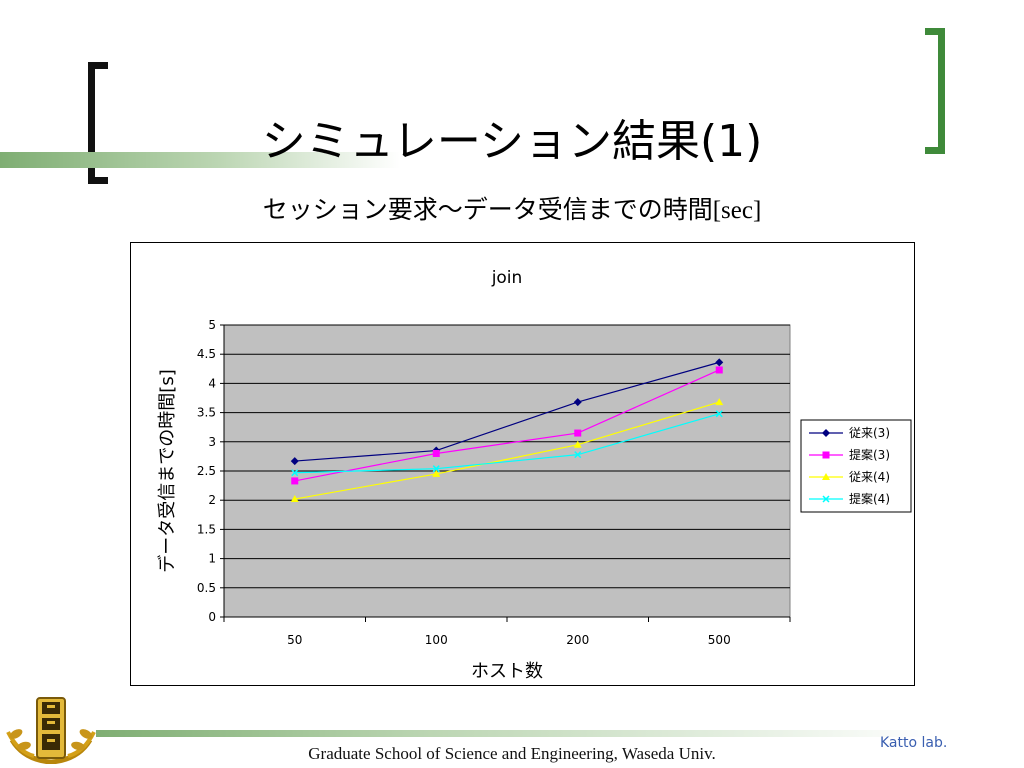 The width and height of the screenshot is (1024, 768). What do you see at coordinates (516, 733) in the screenshot?
I see `footer-accent-bar` at bounding box center [516, 733].